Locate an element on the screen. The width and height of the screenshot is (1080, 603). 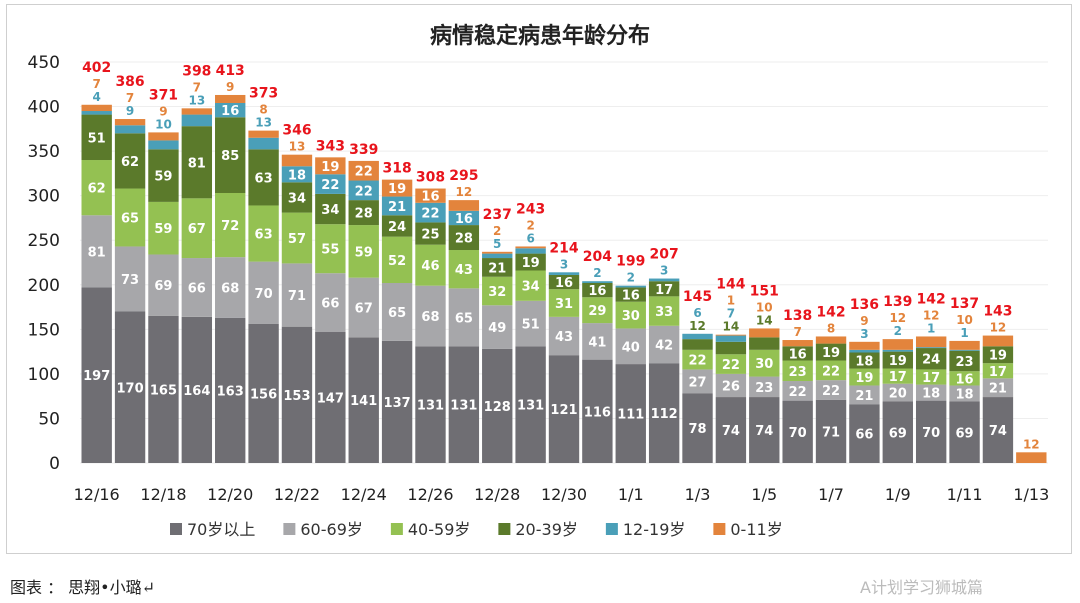
segment-label: 52 is located at coordinates (397, 261).